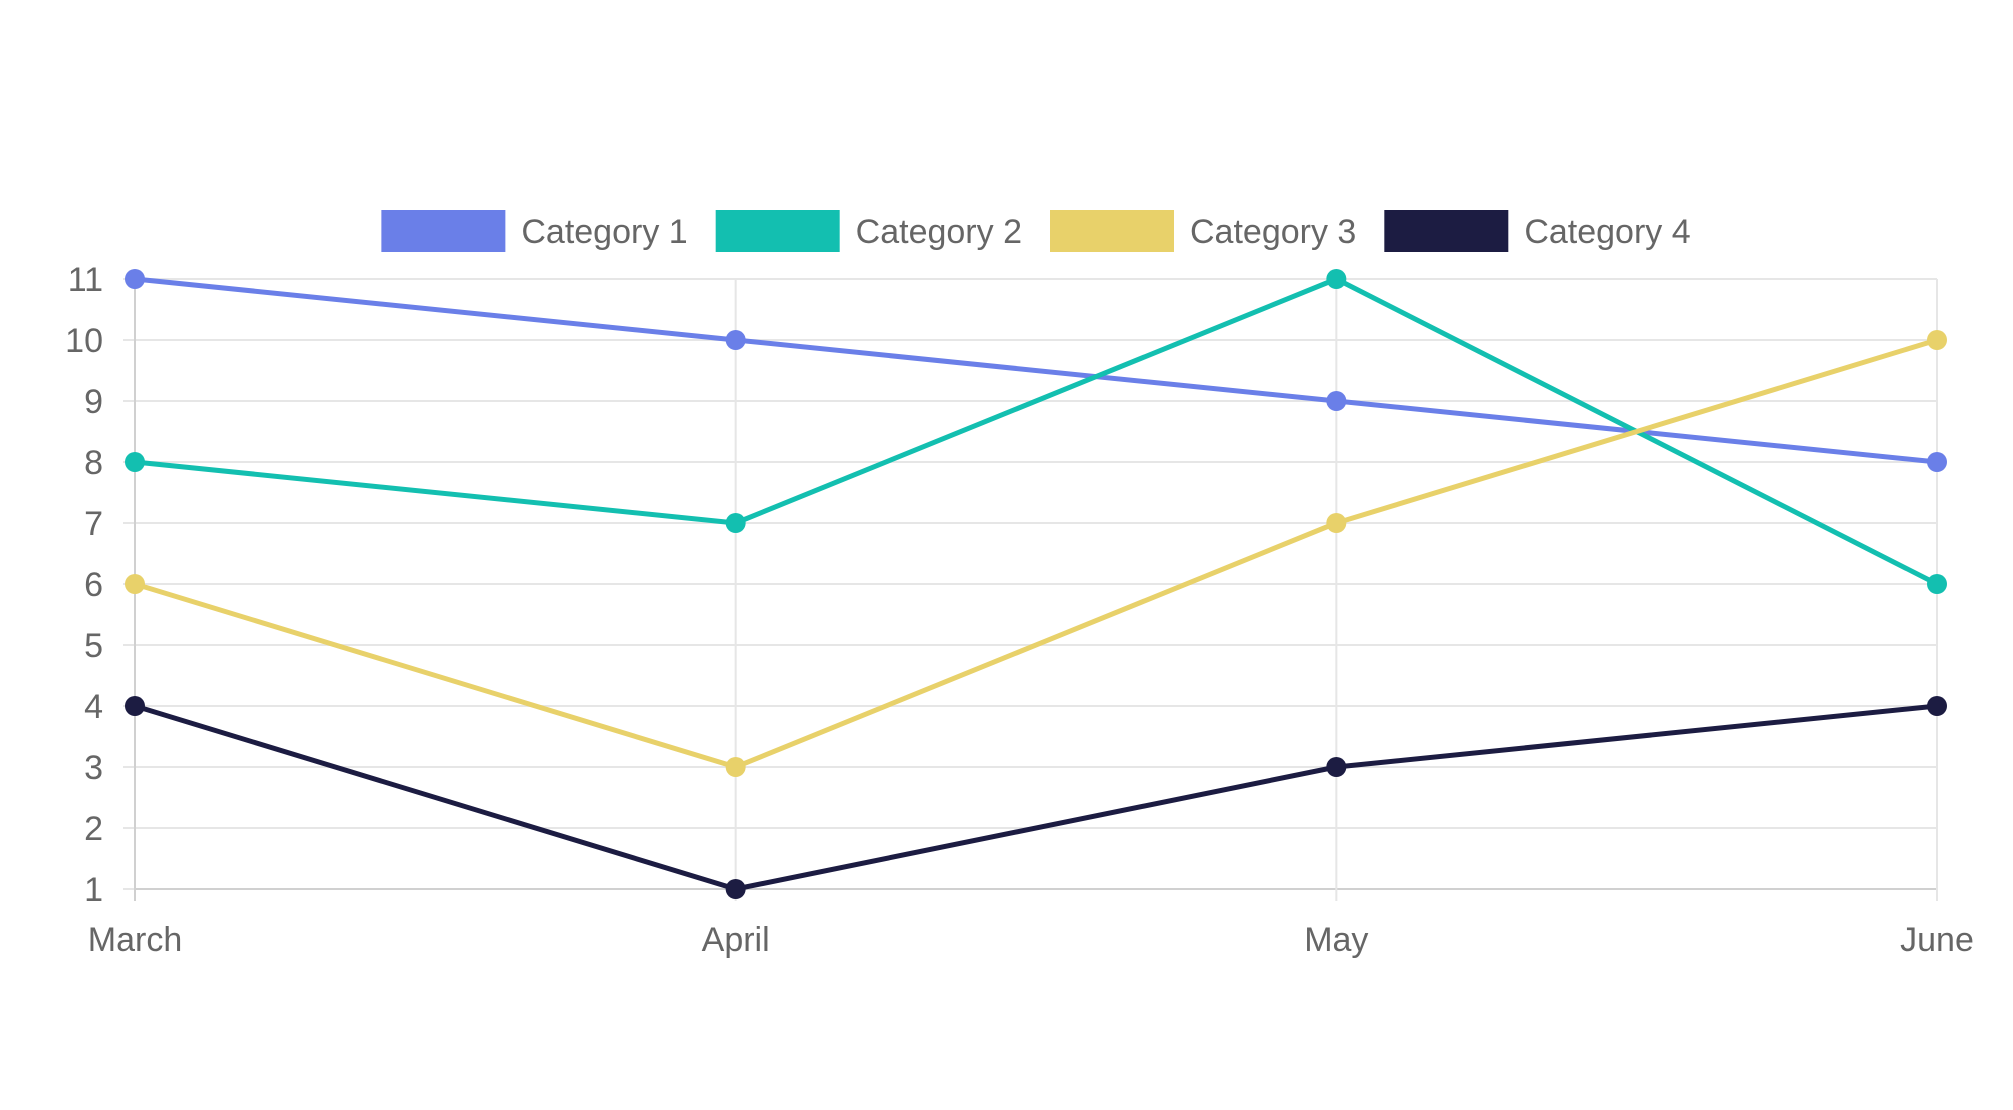 The height and width of the screenshot is (1110, 2013). Describe the element at coordinates (93, 890) in the screenshot. I see `y-tick-label: 1` at that location.